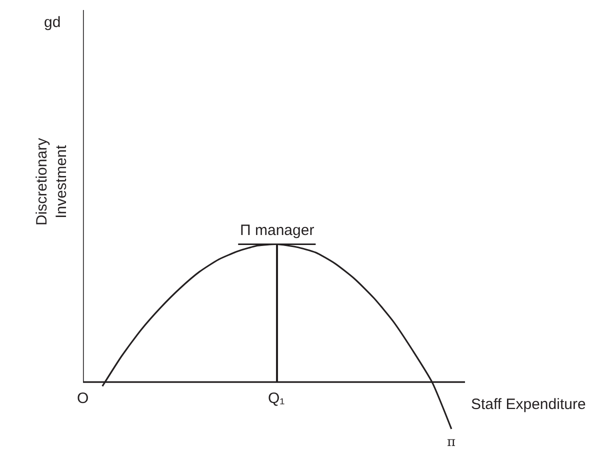 The image size is (592, 452). I want to click on text: gd, so click(52, 22).